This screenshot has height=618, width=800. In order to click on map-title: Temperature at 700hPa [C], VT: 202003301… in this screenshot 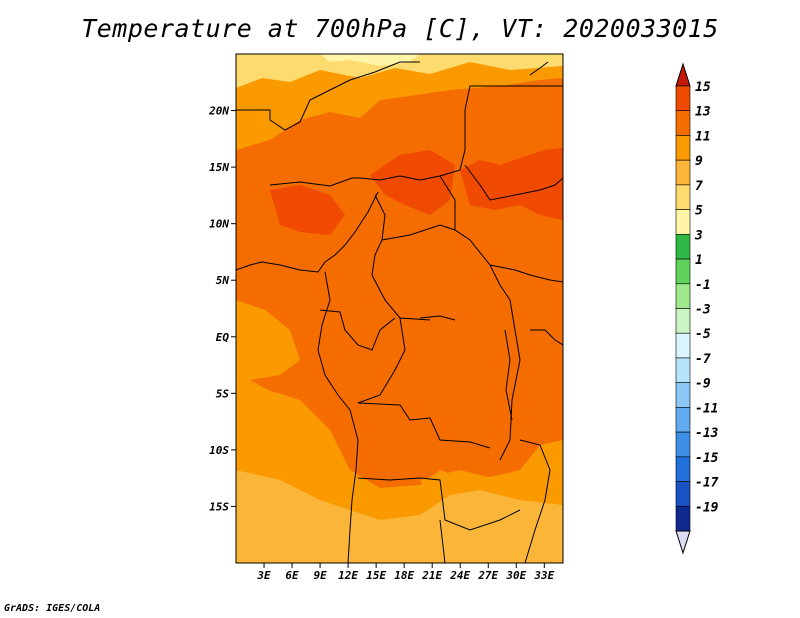, I will do `click(400, 28)`.